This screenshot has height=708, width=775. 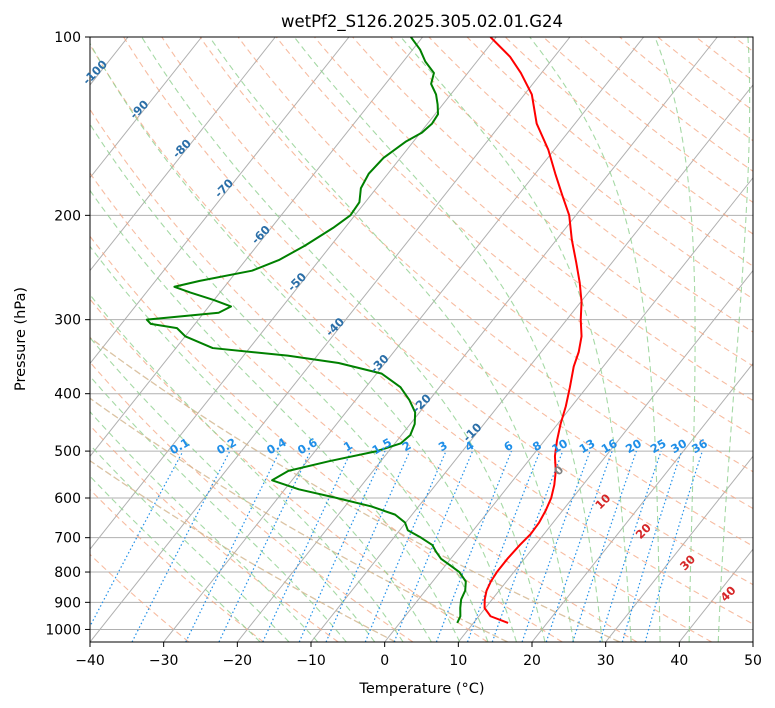 I want to click on x-axis-label: Temperature (°C), so click(x=421, y=689).